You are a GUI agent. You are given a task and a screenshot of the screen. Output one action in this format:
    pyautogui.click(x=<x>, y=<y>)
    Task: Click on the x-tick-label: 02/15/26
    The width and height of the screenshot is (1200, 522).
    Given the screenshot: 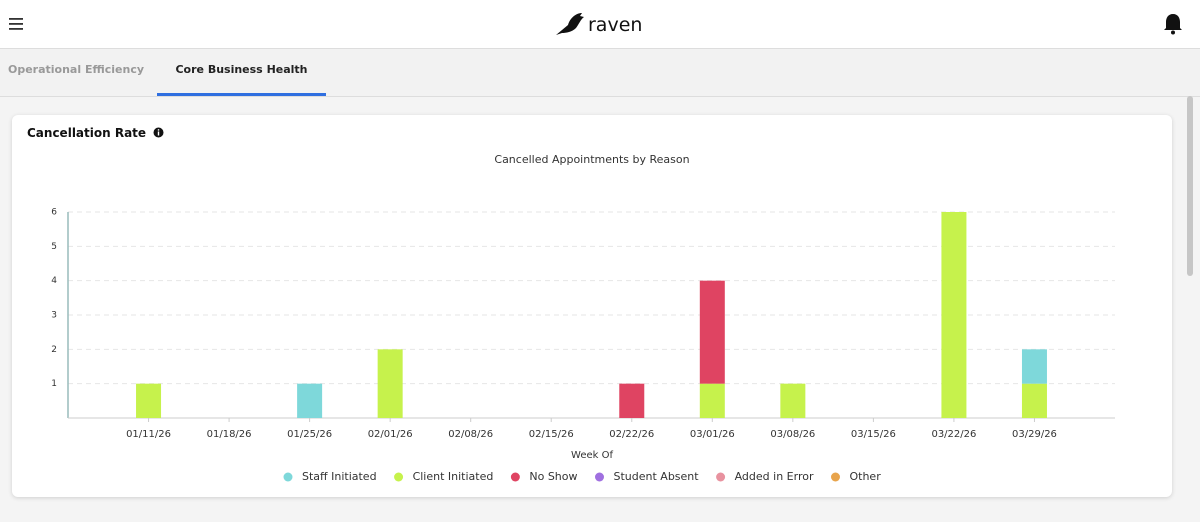 What is the action you would take?
    pyautogui.click(x=551, y=434)
    